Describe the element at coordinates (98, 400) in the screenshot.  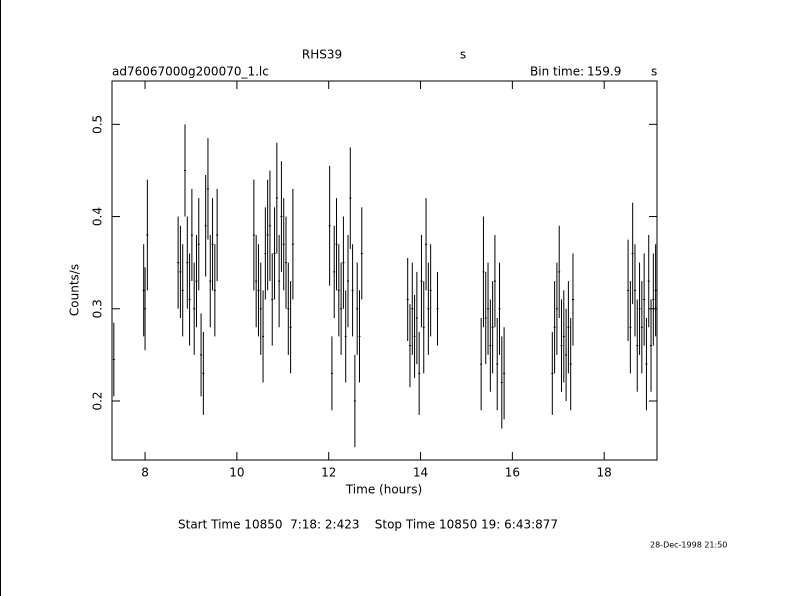
I see `y-tick-label: 0.2` at that location.